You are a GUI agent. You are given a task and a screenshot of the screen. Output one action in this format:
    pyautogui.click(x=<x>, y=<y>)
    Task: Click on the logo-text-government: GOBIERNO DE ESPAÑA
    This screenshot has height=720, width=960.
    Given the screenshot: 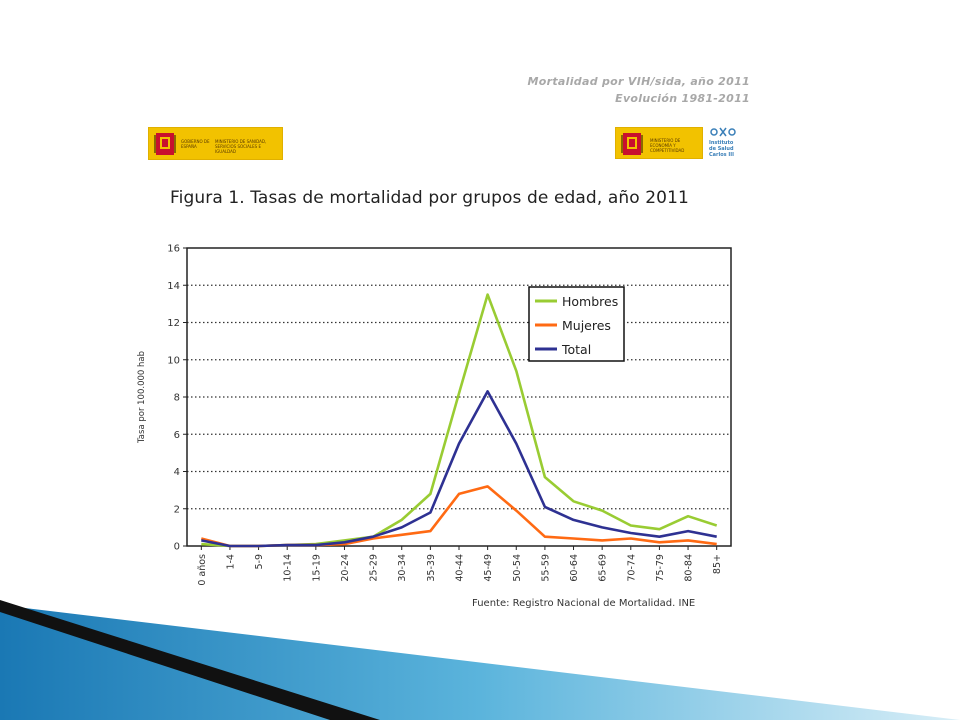 What is the action you would take?
    pyautogui.click(x=195, y=144)
    